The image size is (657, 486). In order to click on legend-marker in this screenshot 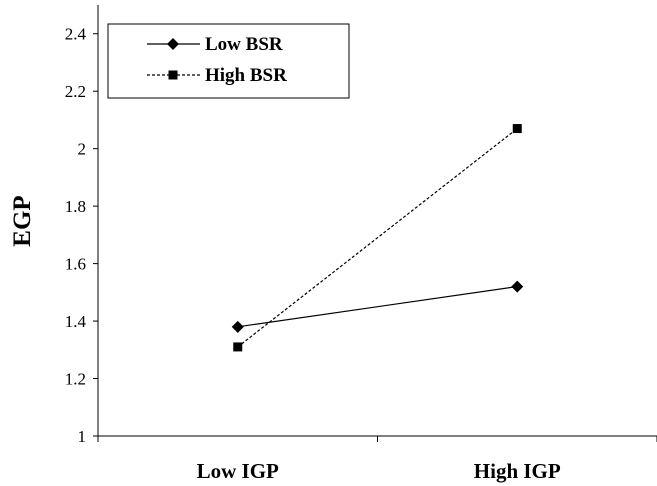, I will do `click(173, 75)`.